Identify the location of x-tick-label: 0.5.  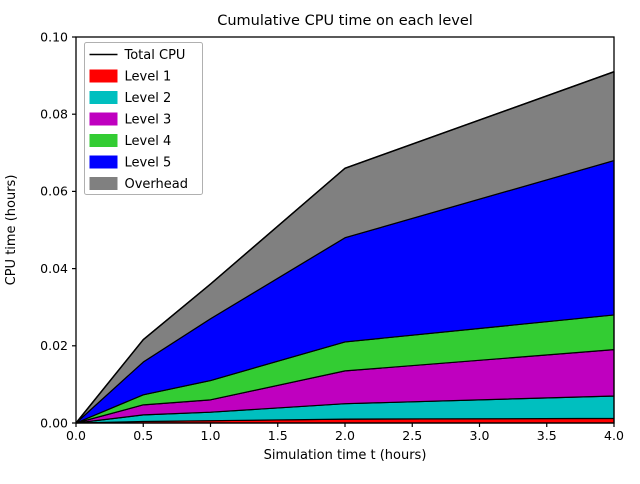
(143, 435).